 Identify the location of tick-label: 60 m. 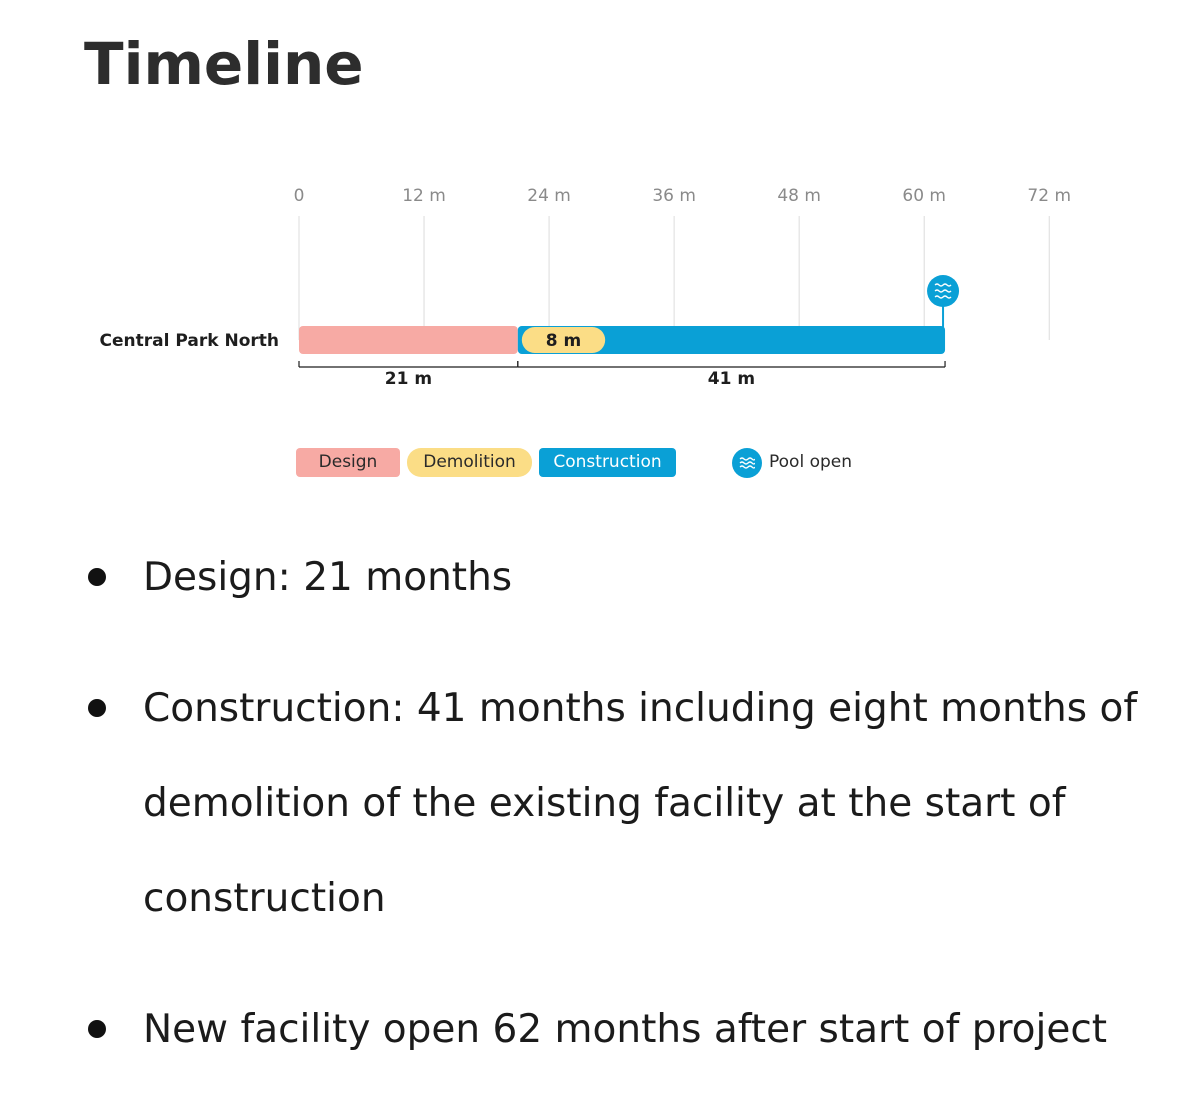
(924, 196).